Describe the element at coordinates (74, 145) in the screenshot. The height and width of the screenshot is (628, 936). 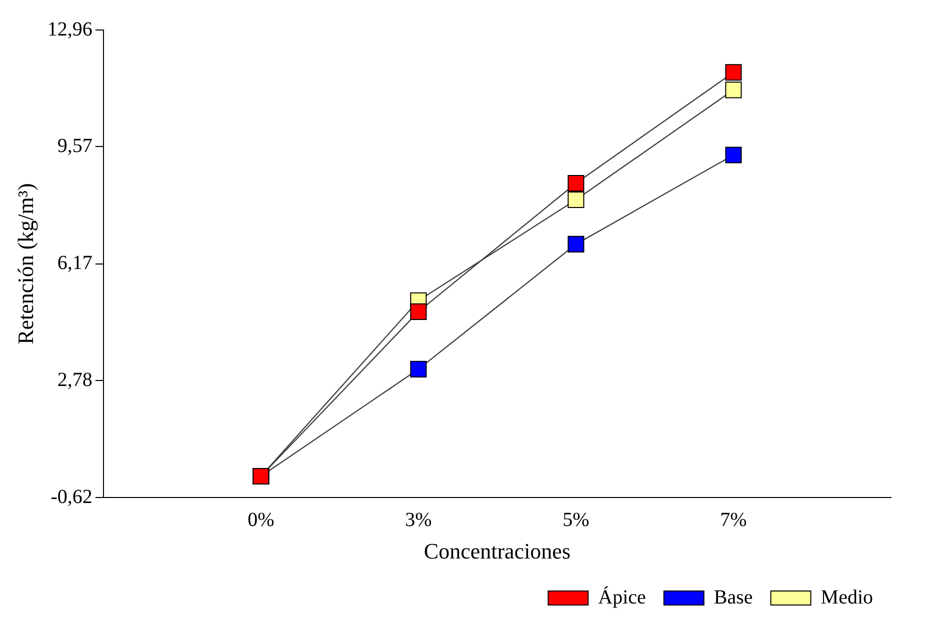
I see `y-tick-label: 9,57` at that location.